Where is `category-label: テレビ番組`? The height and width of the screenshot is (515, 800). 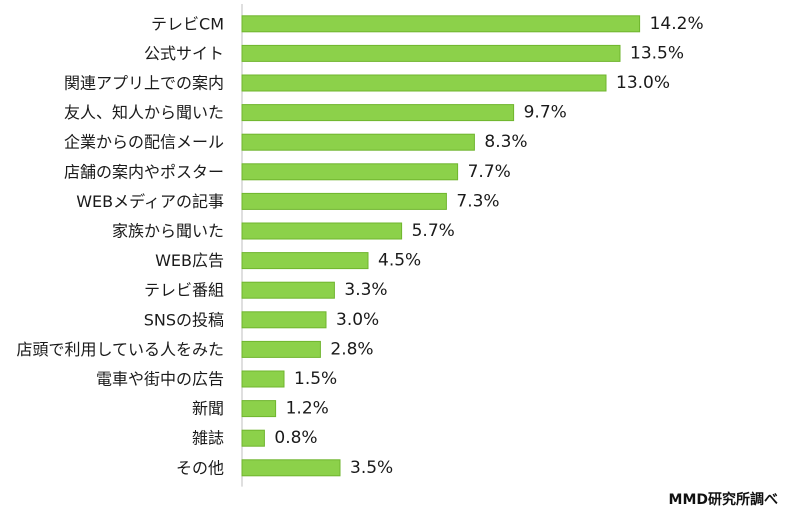
category-label: テレビ番組 is located at coordinates (184, 290).